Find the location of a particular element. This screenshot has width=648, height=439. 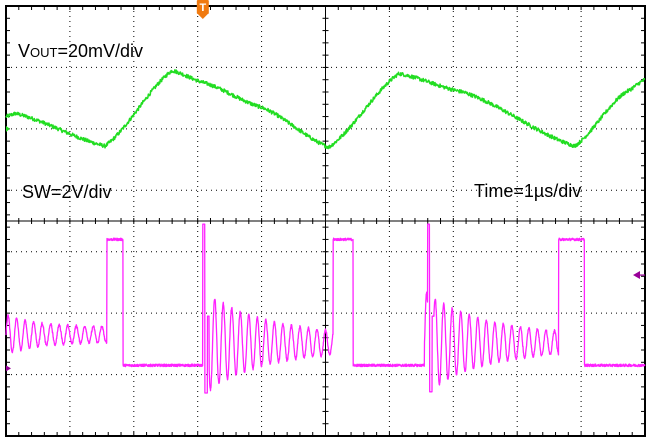

vout-label-prefix: V is located at coordinates (24, 51).